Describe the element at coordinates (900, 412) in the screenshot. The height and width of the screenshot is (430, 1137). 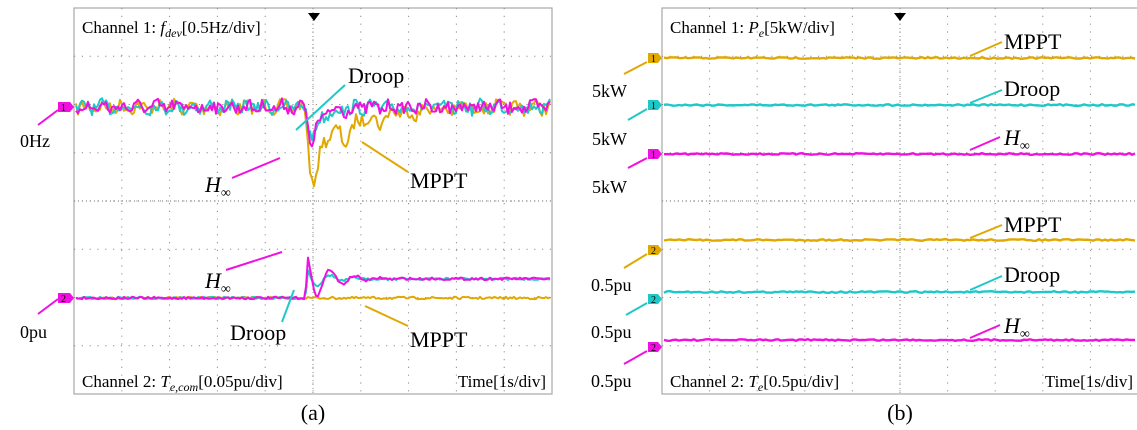
I see `panel-b-caption: (b)` at that location.